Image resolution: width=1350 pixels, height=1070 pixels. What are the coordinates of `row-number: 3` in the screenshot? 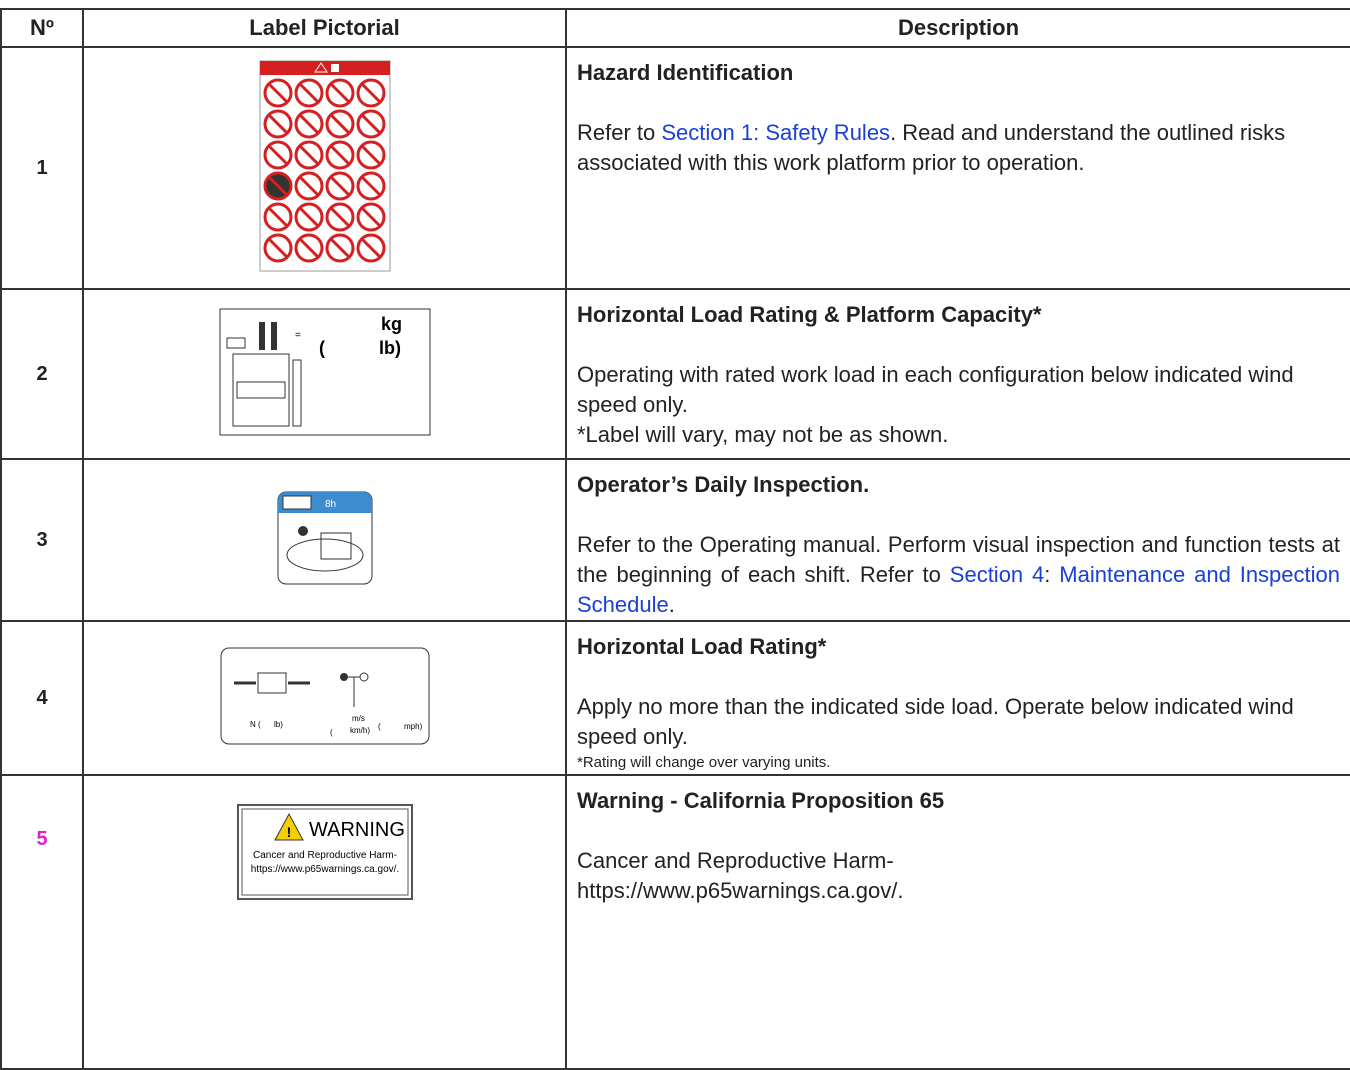 It's located at (42, 540).